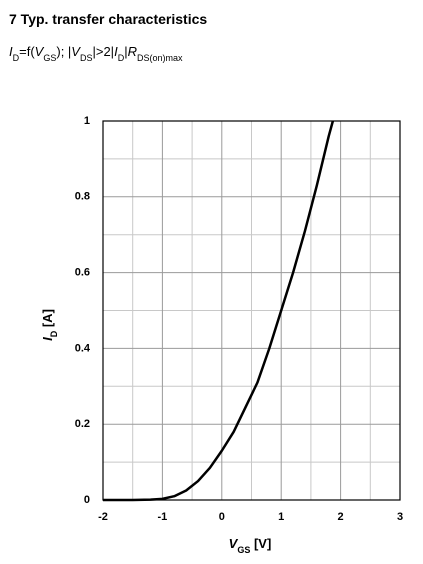  I want to click on x-axis-label: VGS [V], so click(250, 545).